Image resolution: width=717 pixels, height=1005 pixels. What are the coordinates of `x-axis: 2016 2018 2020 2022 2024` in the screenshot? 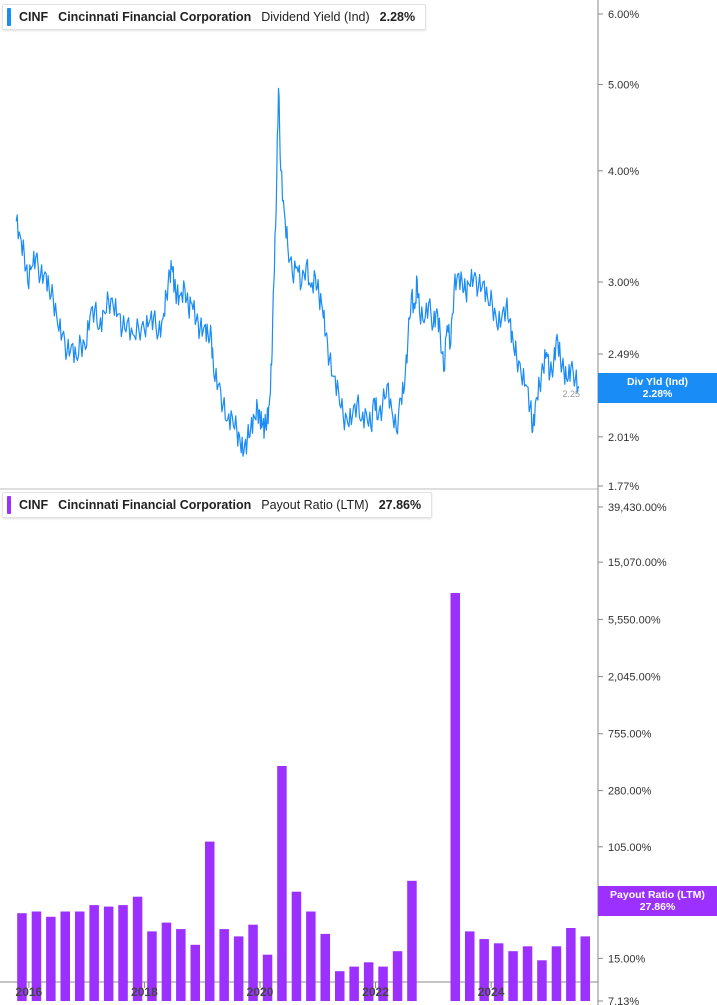 It's located at (260, 990).